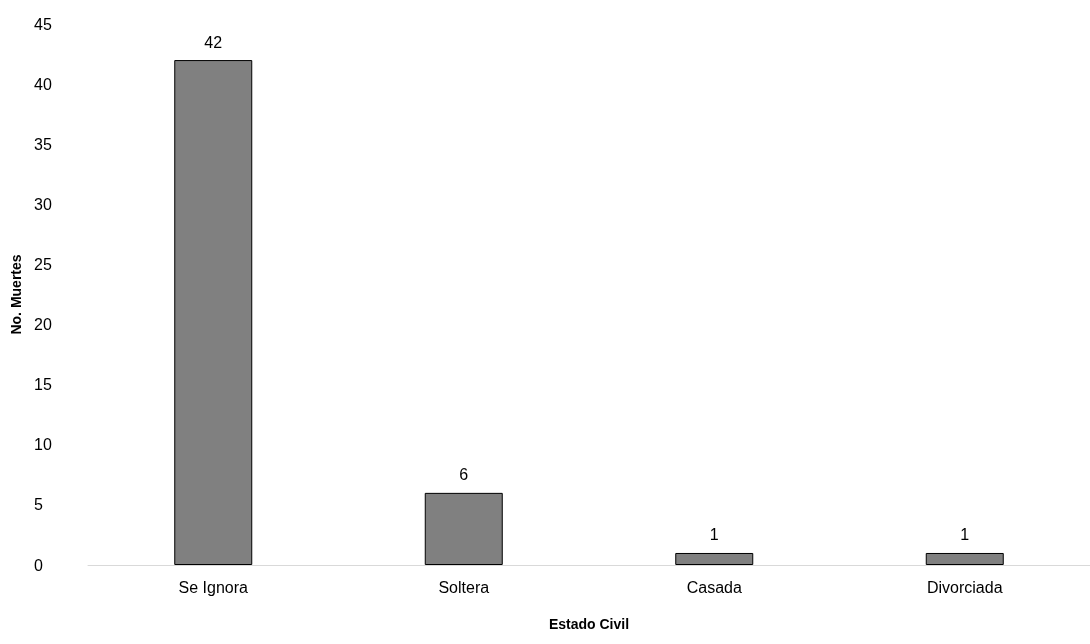 Image resolution: width=1090 pixels, height=644 pixels. I want to click on data-label: 42, so click(213, 42).